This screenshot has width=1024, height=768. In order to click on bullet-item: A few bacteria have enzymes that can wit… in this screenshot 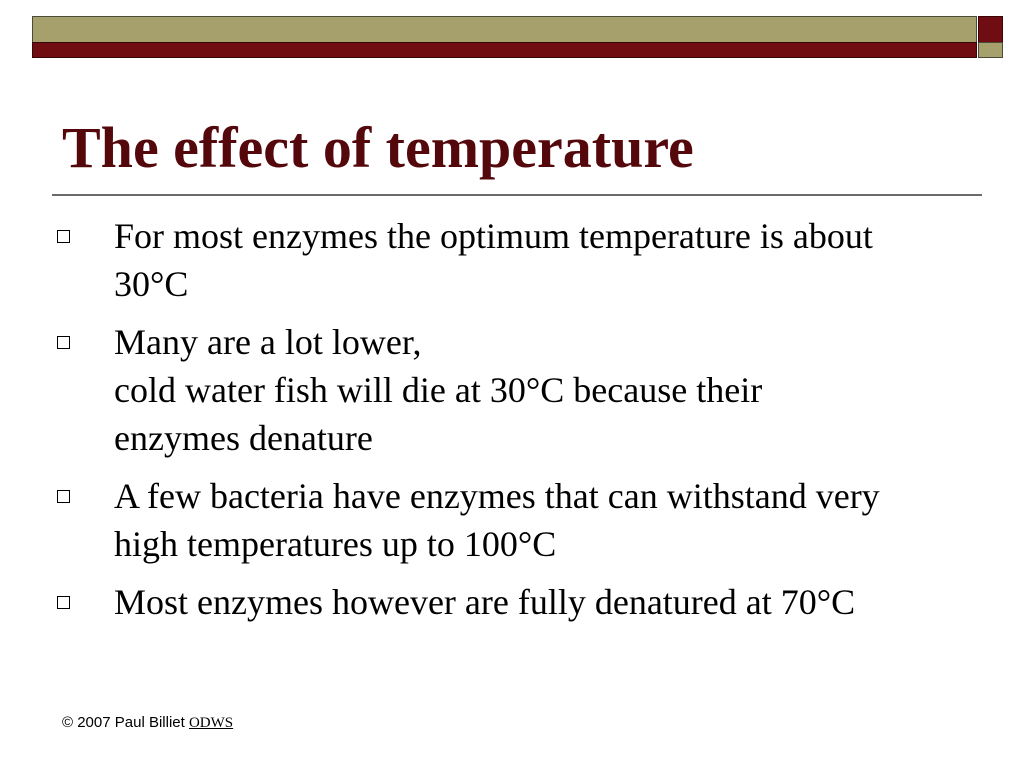, I will do `click(517, 520)`.